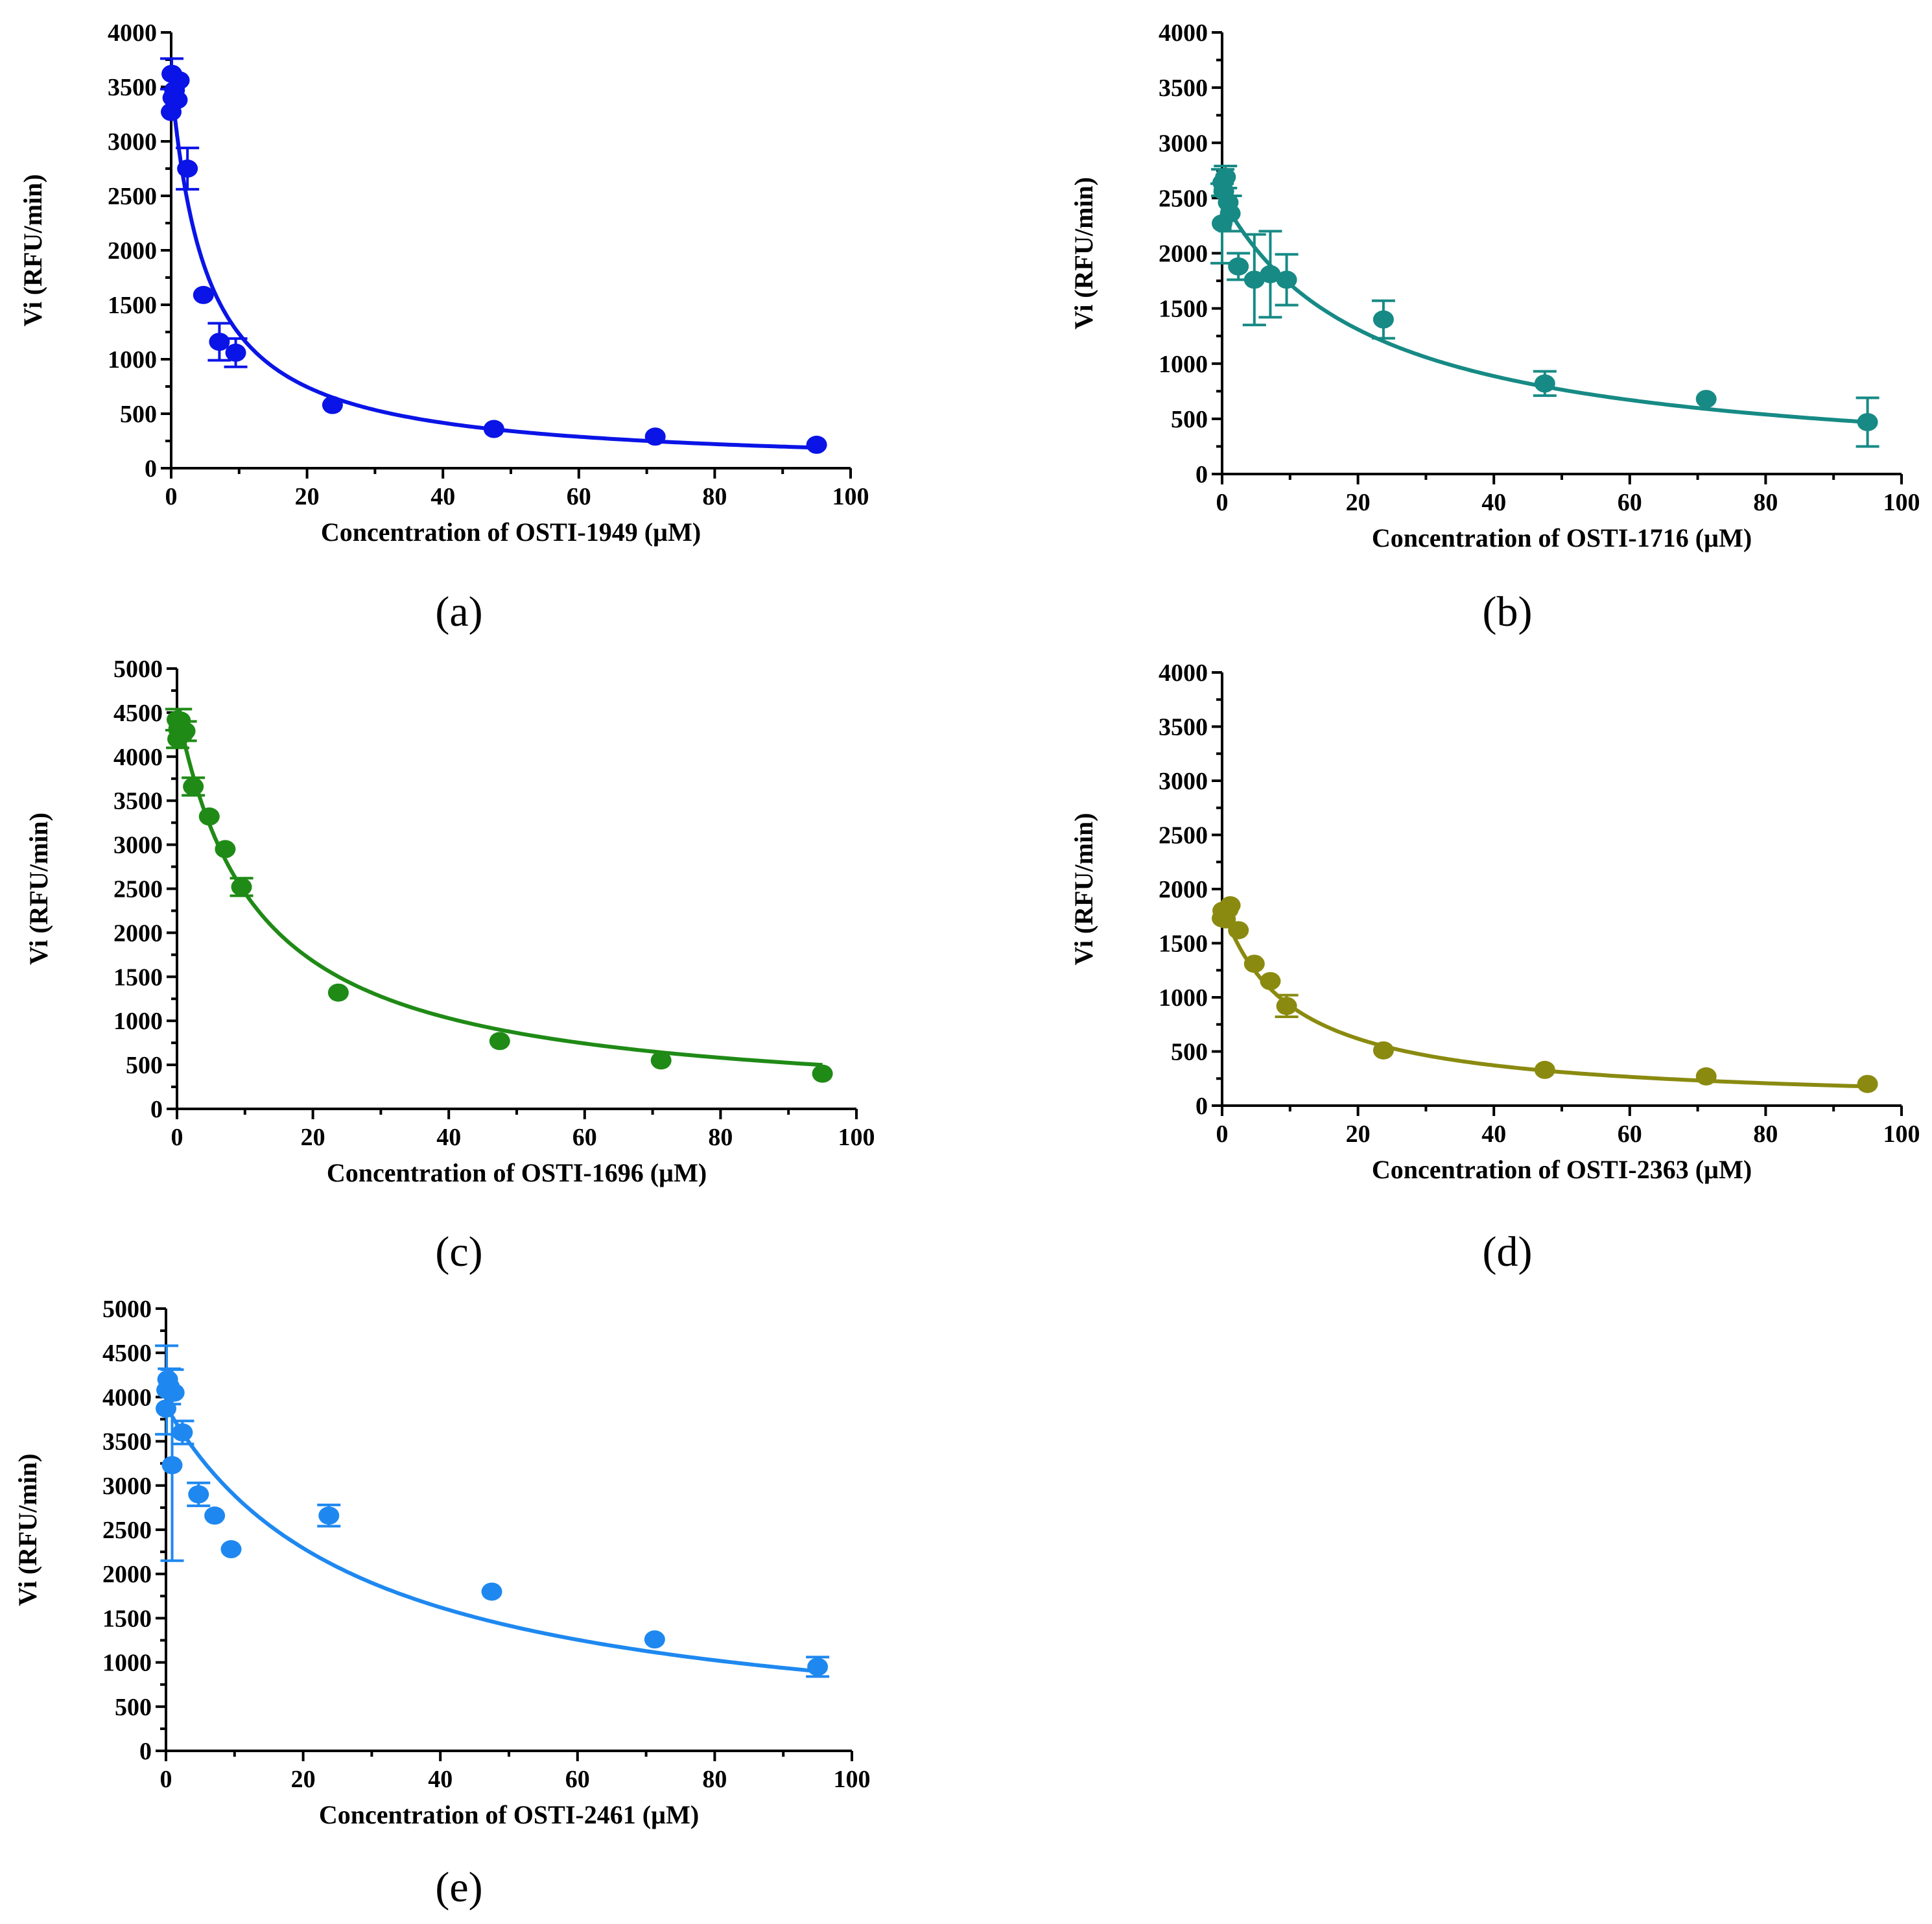 Image resolution: width=1932 pixels, height=1924 pixels. Describe the element at coordinates (1562, 1169) in the screenshot. I see `x-axis-title: Concentration of OSTI-2363 (µM)` at that location.